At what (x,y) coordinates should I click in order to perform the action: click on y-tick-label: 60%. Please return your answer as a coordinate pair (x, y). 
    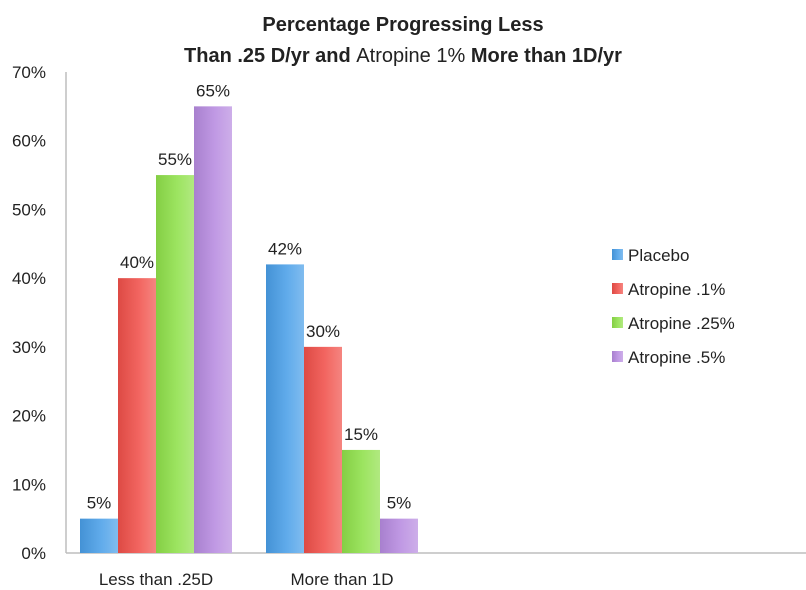
    Looking at the image, I should click on (29, 141).